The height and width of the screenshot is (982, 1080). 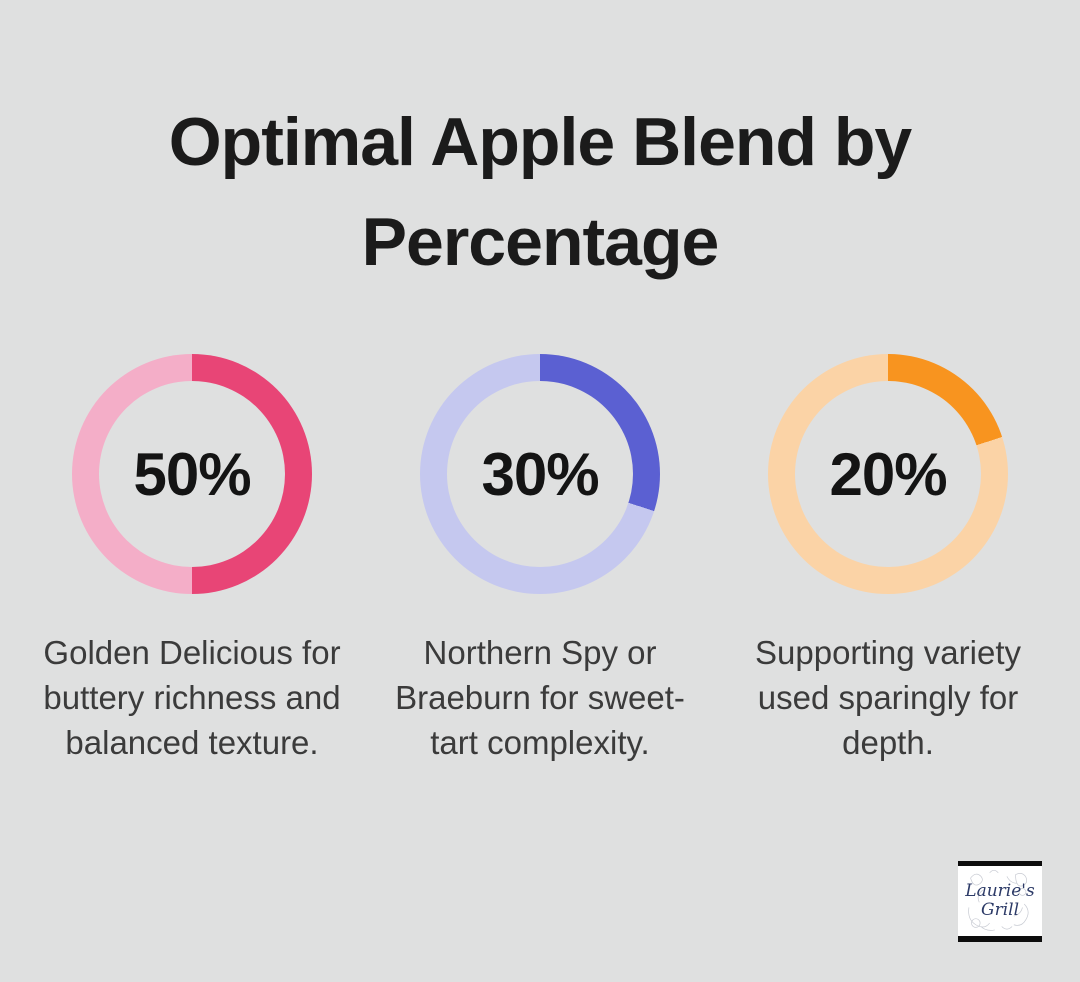 I want to click on logo-doodle-art, so click(x=998, y=900).